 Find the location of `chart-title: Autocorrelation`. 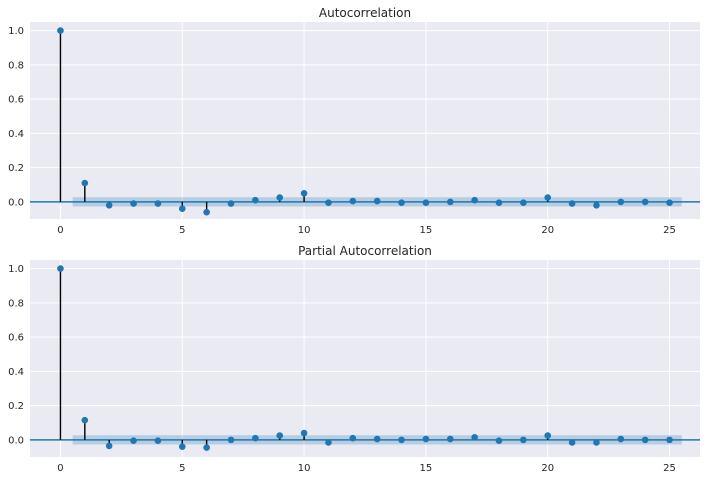

chart-title: Autocorrelation is located at coordinates (365, 13).